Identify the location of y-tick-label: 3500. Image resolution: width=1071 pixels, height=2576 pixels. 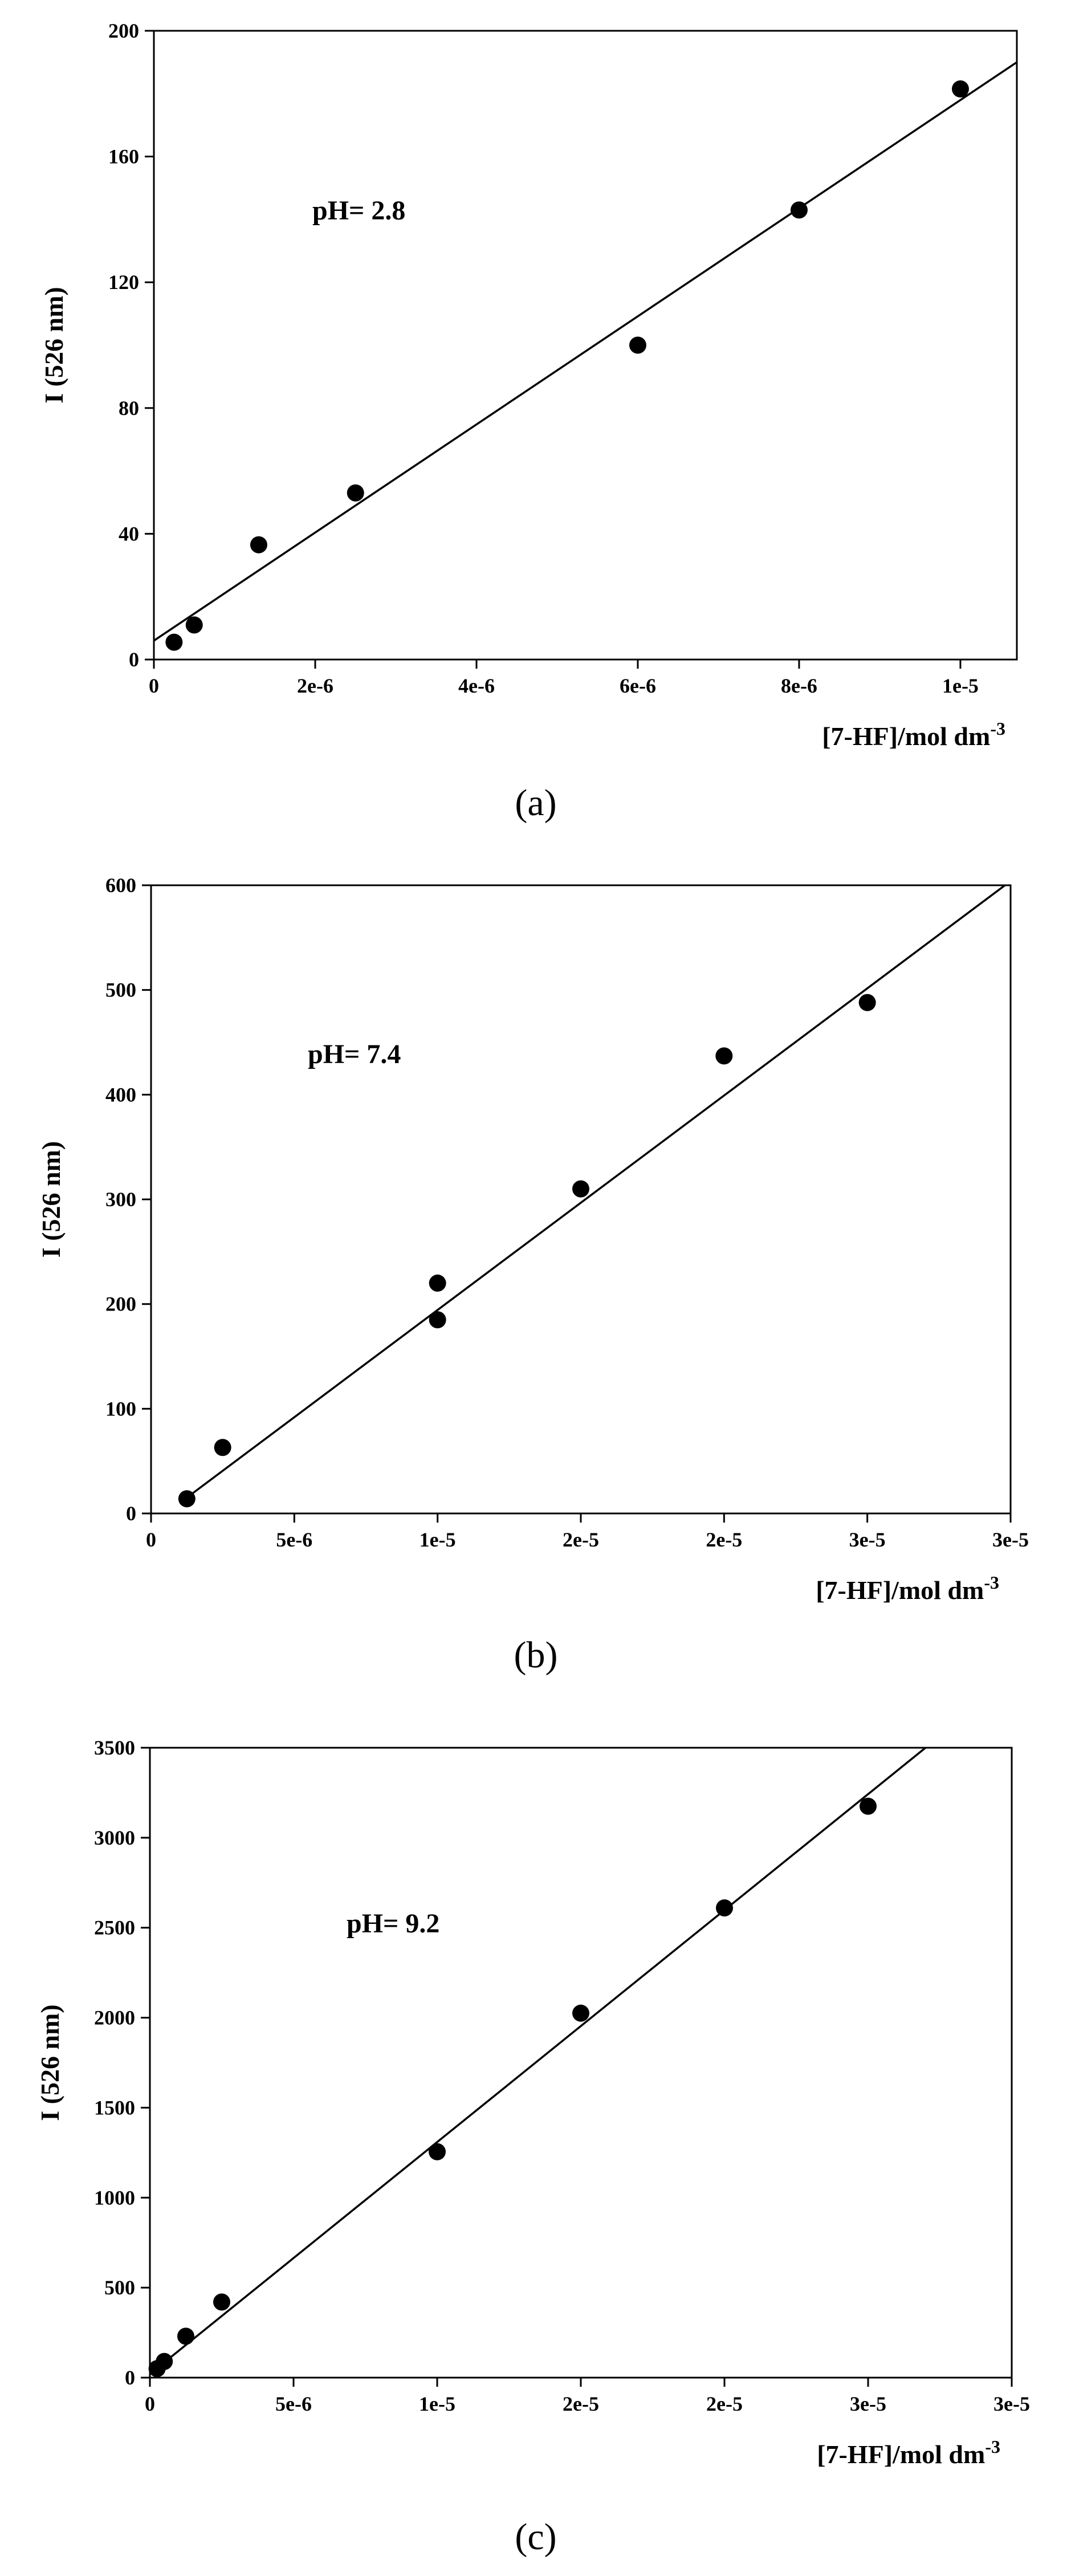
(114, 1747).